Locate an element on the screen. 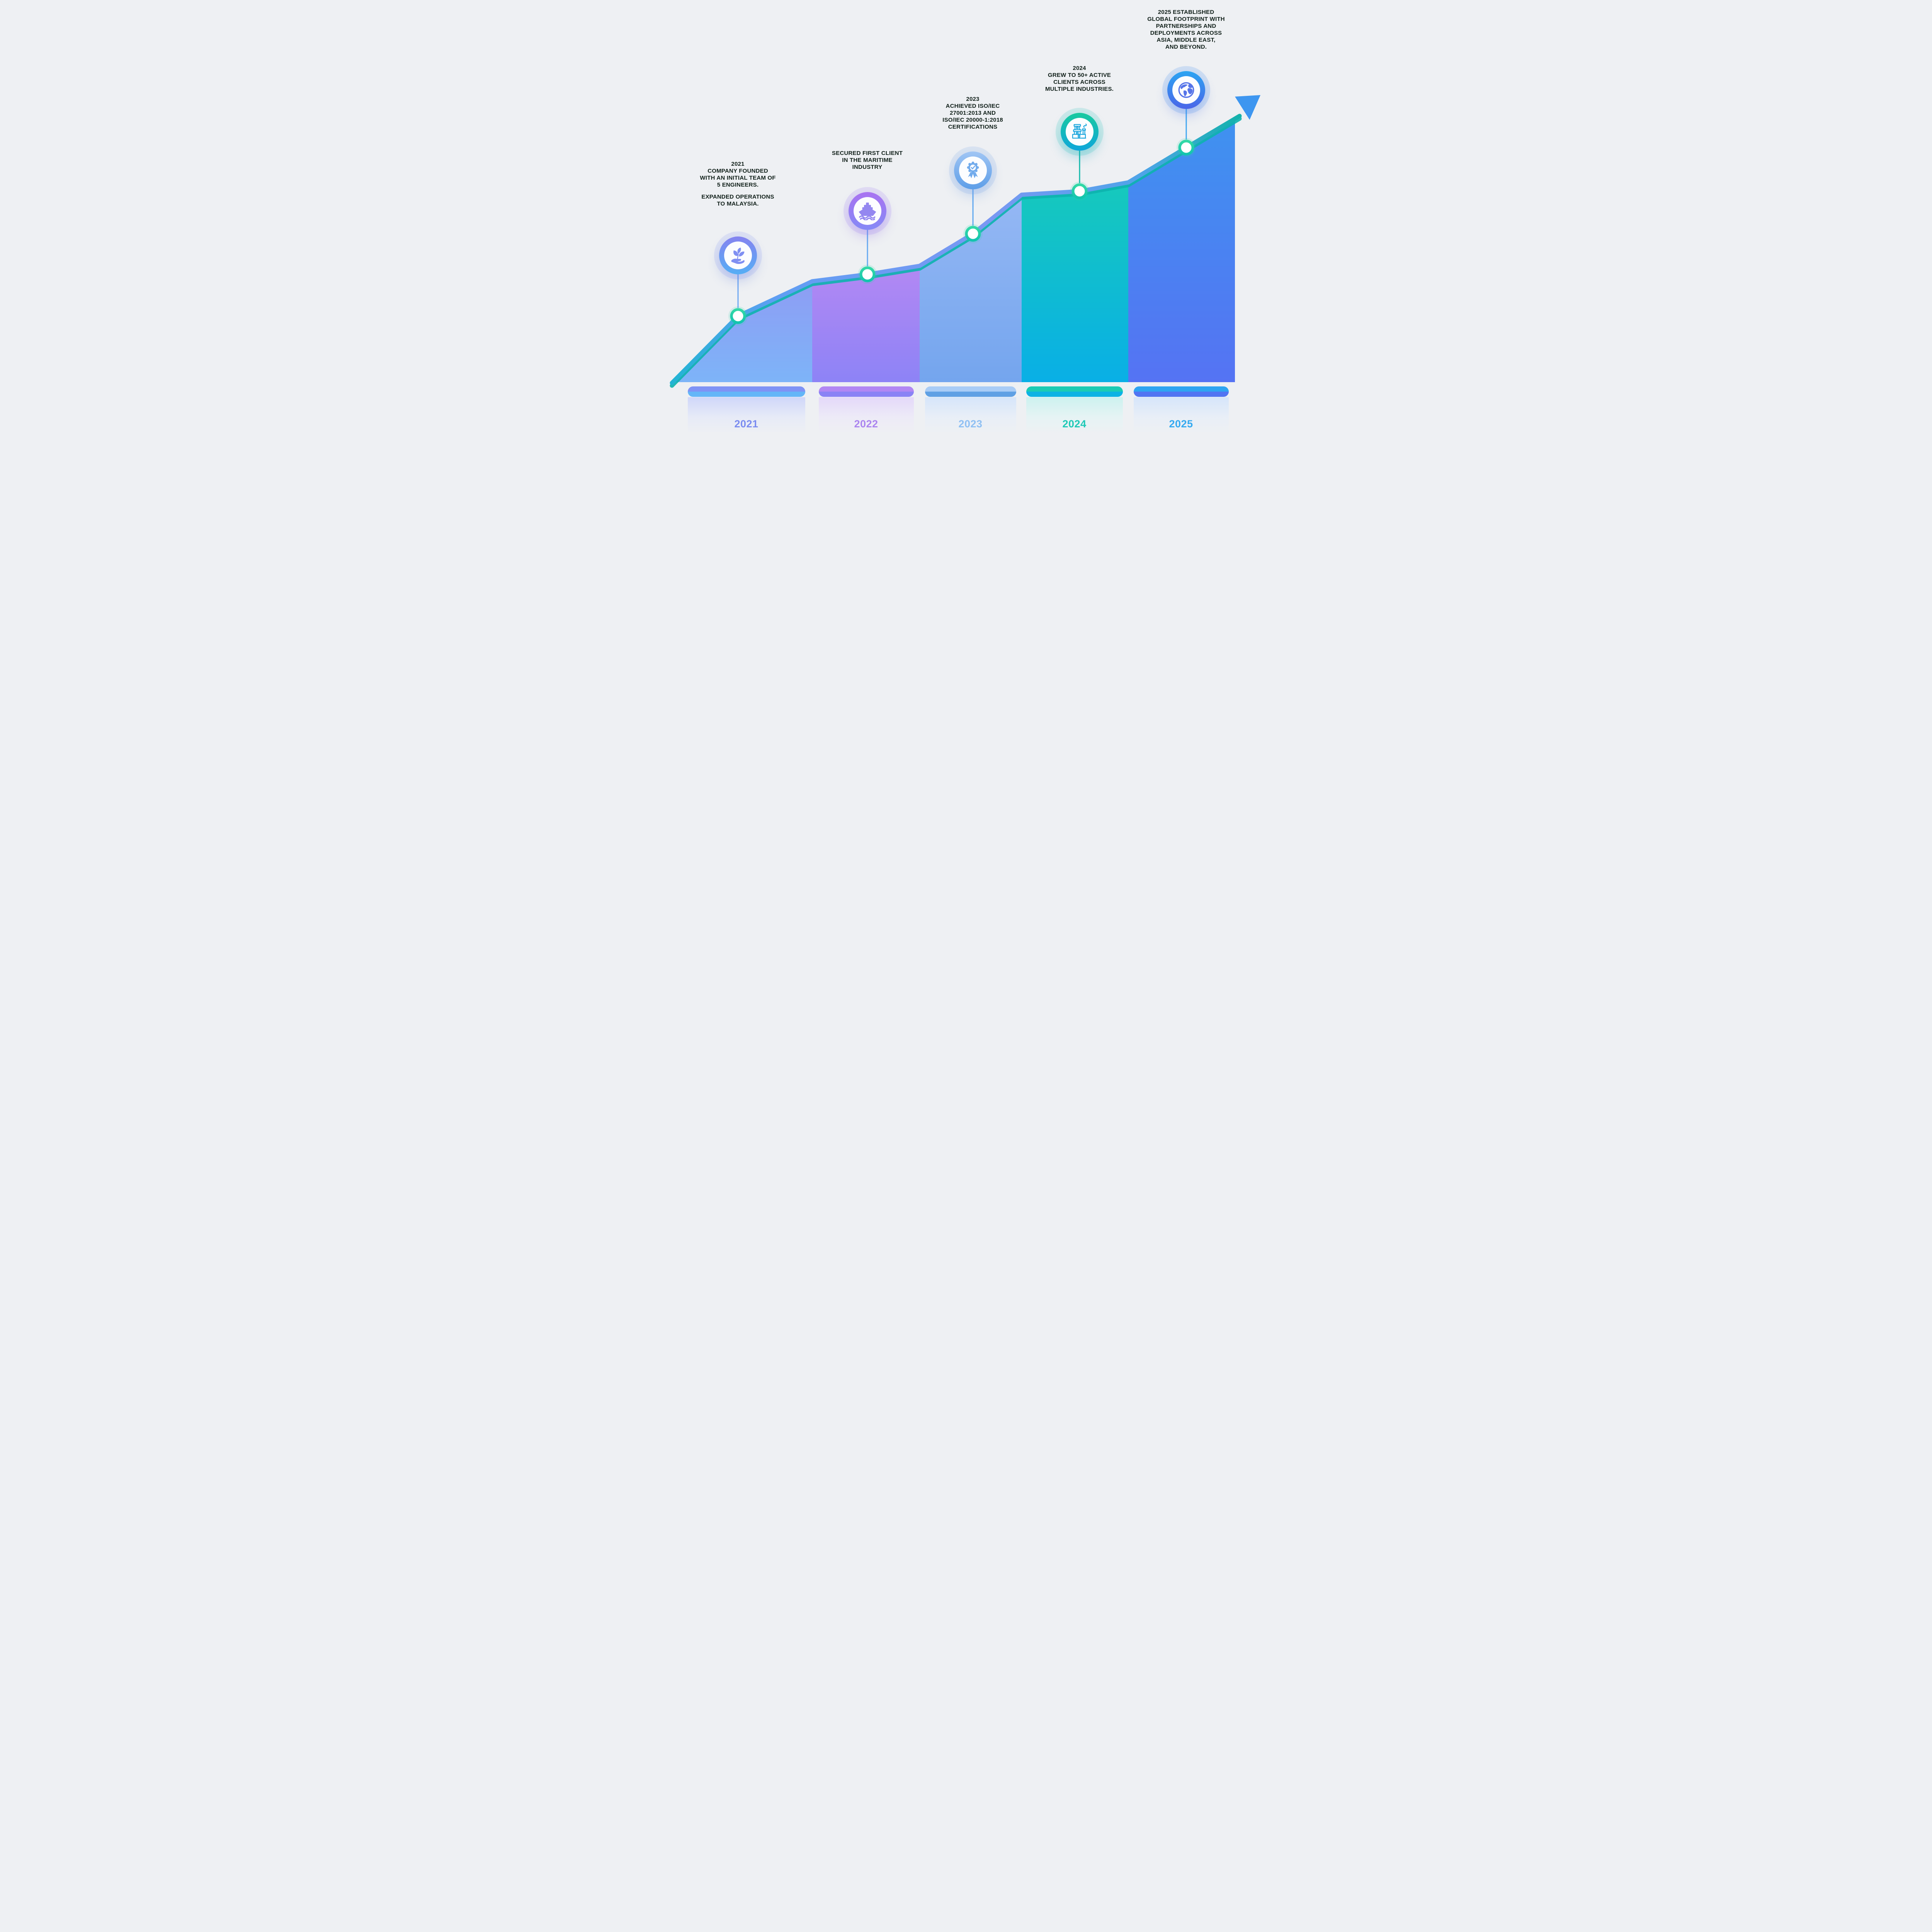 The width and height of the screenshot is (1932, 1932). area-segment-2024 is located at coordinates (1074, 282).